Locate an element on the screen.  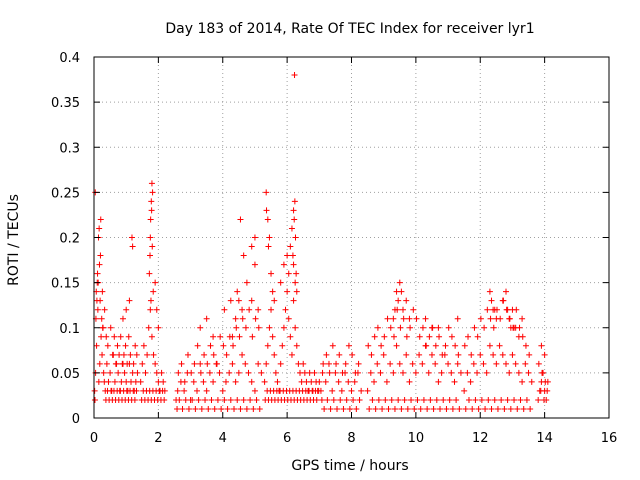
y-axis-title: ROTI / TECUs is located at coordinates (14, 240).